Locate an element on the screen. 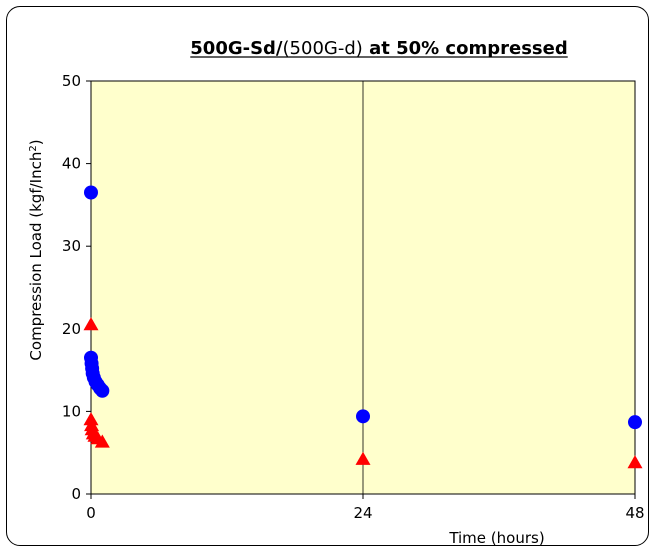 The height and width of the screenshot is (546, 657). y-tick-label: 50 is located at coordinates (71, 81).